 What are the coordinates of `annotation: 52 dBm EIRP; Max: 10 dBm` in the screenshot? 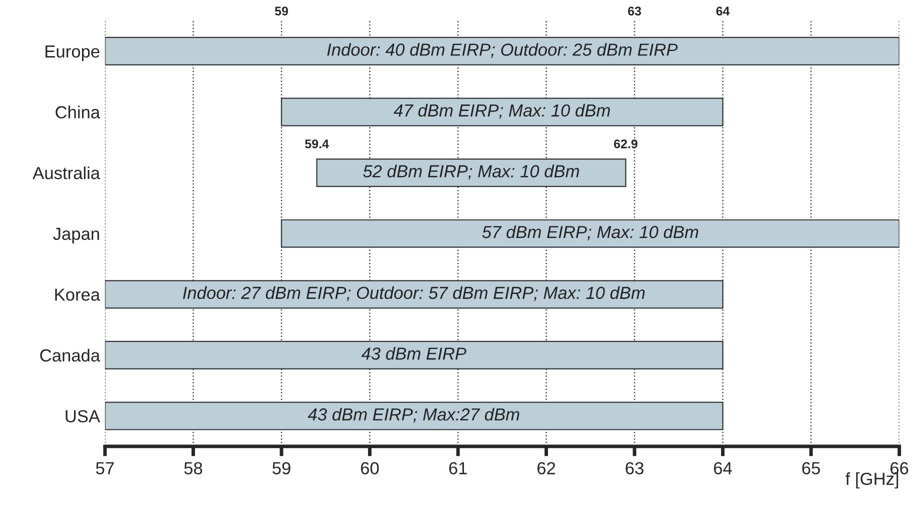 It's located at (471, 172).